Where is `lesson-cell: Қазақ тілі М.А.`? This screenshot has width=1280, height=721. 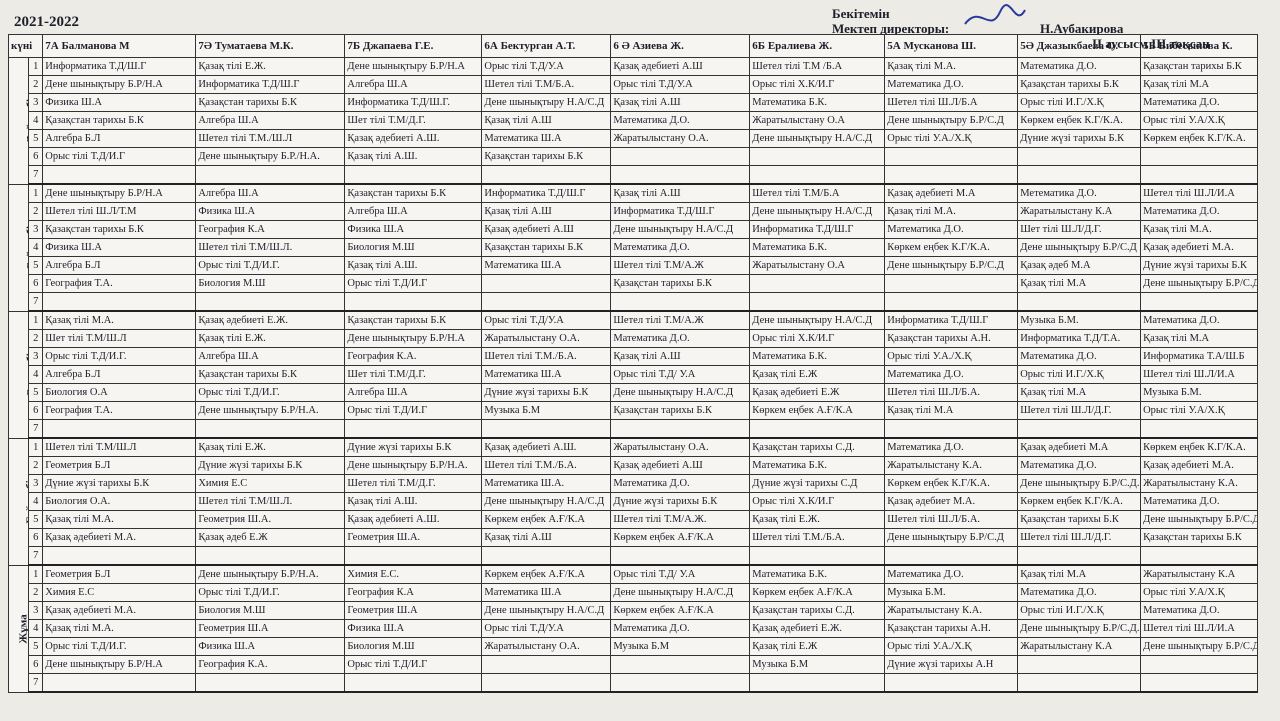 lesson-cell: Қазақ тілі М.А. is located at coordinates (951, 66).